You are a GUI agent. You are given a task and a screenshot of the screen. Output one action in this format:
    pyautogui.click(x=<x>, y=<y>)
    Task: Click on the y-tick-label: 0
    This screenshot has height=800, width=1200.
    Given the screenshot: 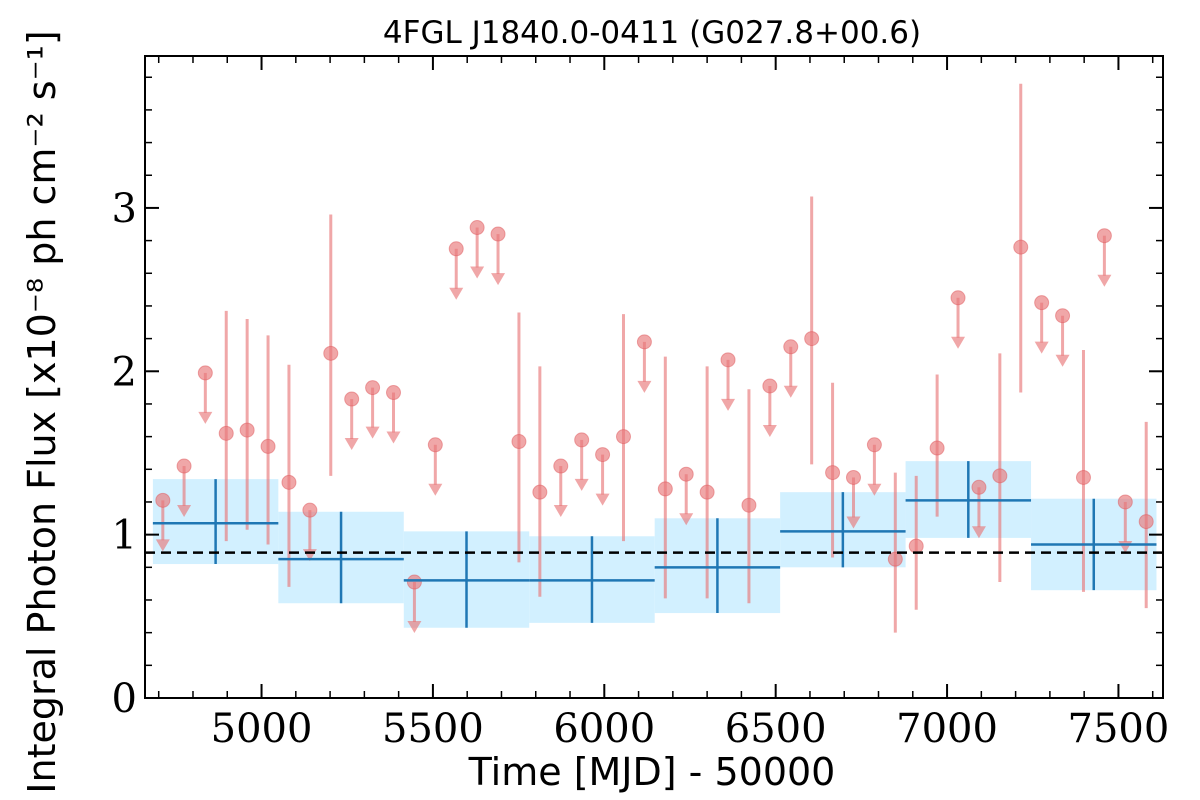 What is the action you would take?
    pyautogui.click(x=124, y=699)
    